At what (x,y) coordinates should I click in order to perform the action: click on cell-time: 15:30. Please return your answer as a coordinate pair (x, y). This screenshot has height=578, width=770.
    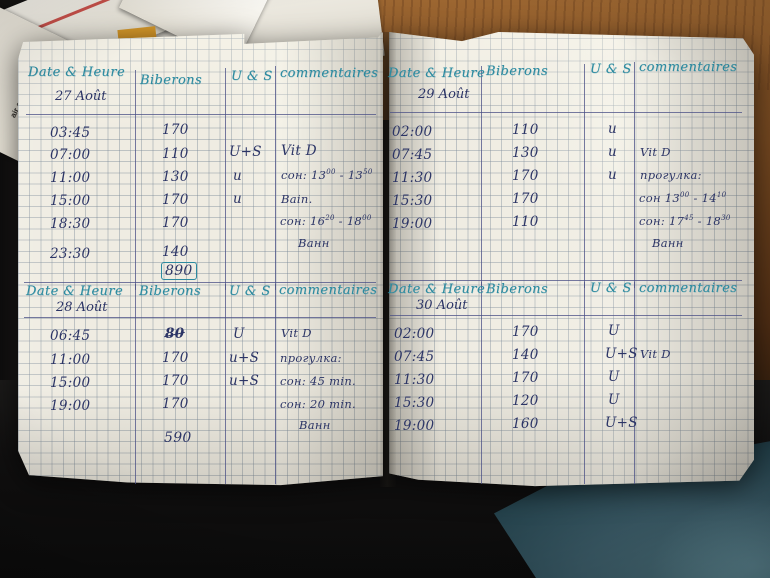
    Looking at the image, I should click on (412, 201).